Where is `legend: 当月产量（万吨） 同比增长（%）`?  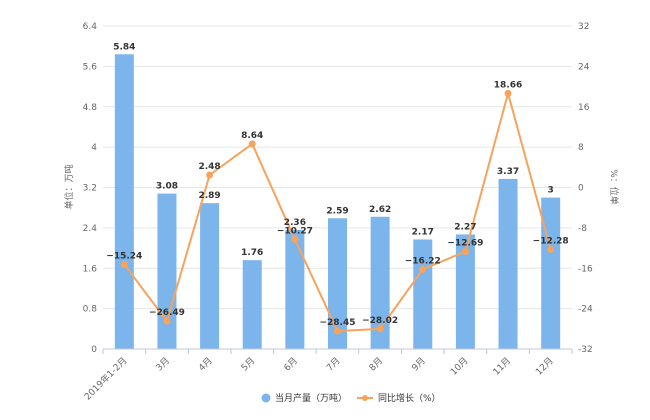
legend: 当月产量（万吨） 同比增长（%） is located at coordinates (351, 398).